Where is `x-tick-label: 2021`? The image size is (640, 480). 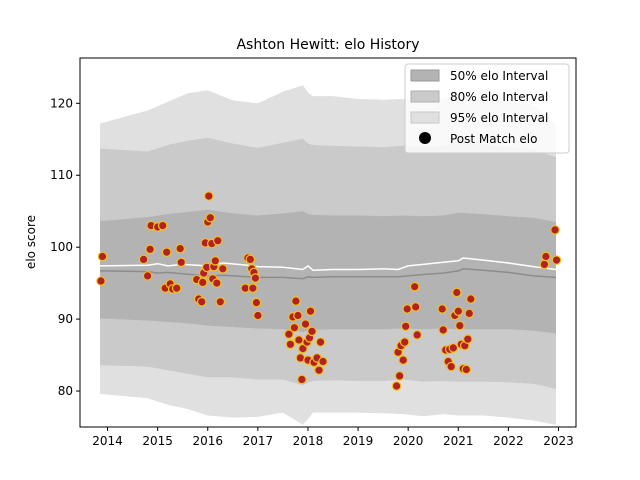
x-tick-label: 2021 is located at coordinates (458, 441).